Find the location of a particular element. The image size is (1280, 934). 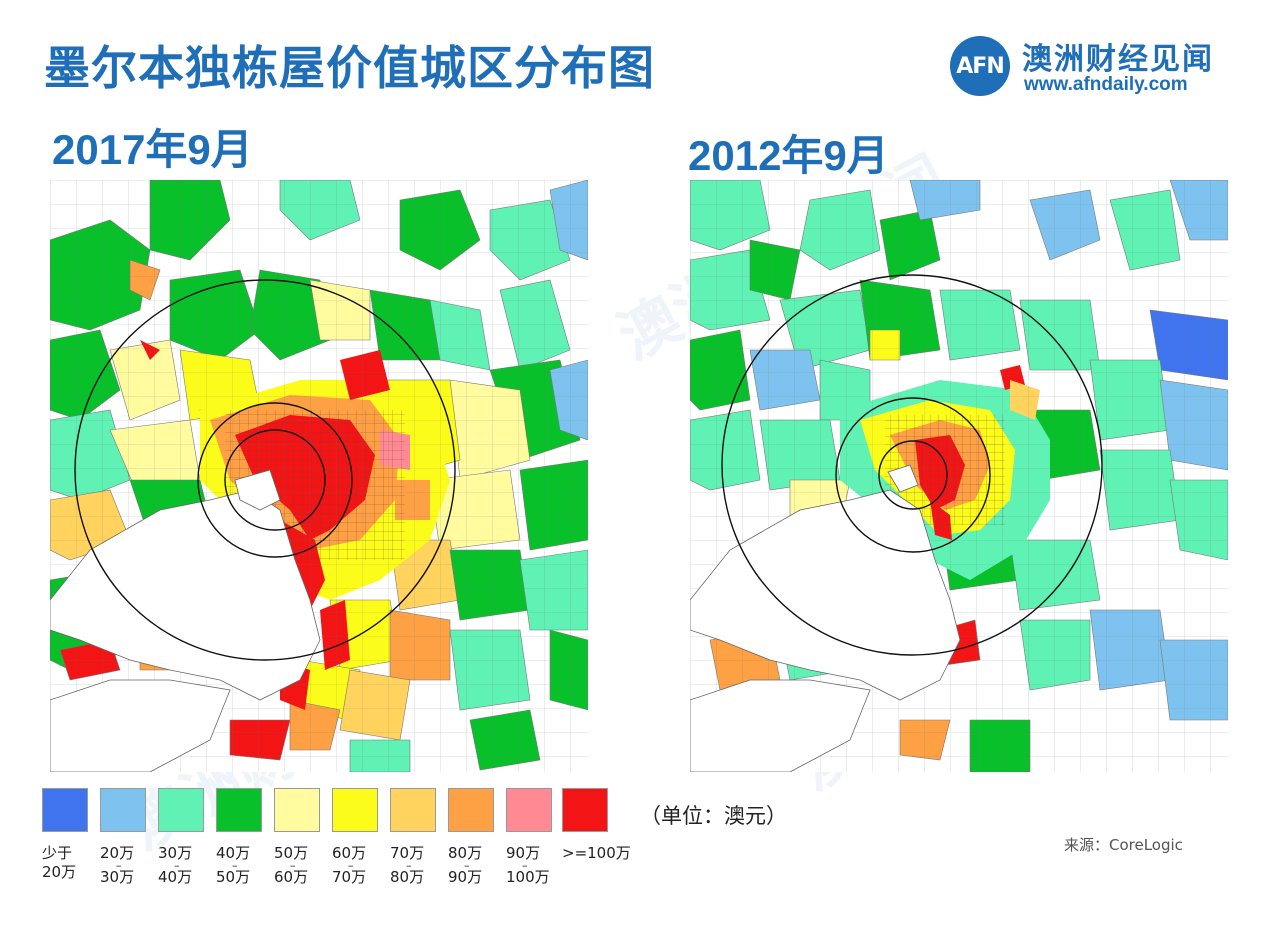

legend-label-line2: 100万 is located at coordinates (528, 877).